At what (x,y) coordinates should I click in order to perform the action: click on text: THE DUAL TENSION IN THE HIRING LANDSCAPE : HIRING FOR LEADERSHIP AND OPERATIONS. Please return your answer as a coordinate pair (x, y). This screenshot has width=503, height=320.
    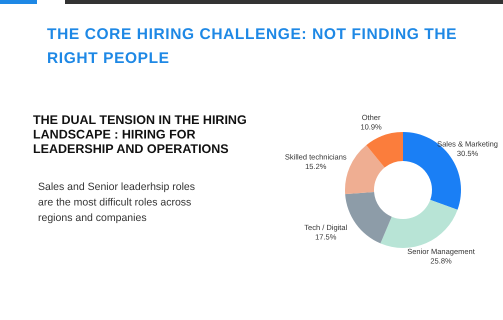
    Looking at the image, I should click on (140, 134).